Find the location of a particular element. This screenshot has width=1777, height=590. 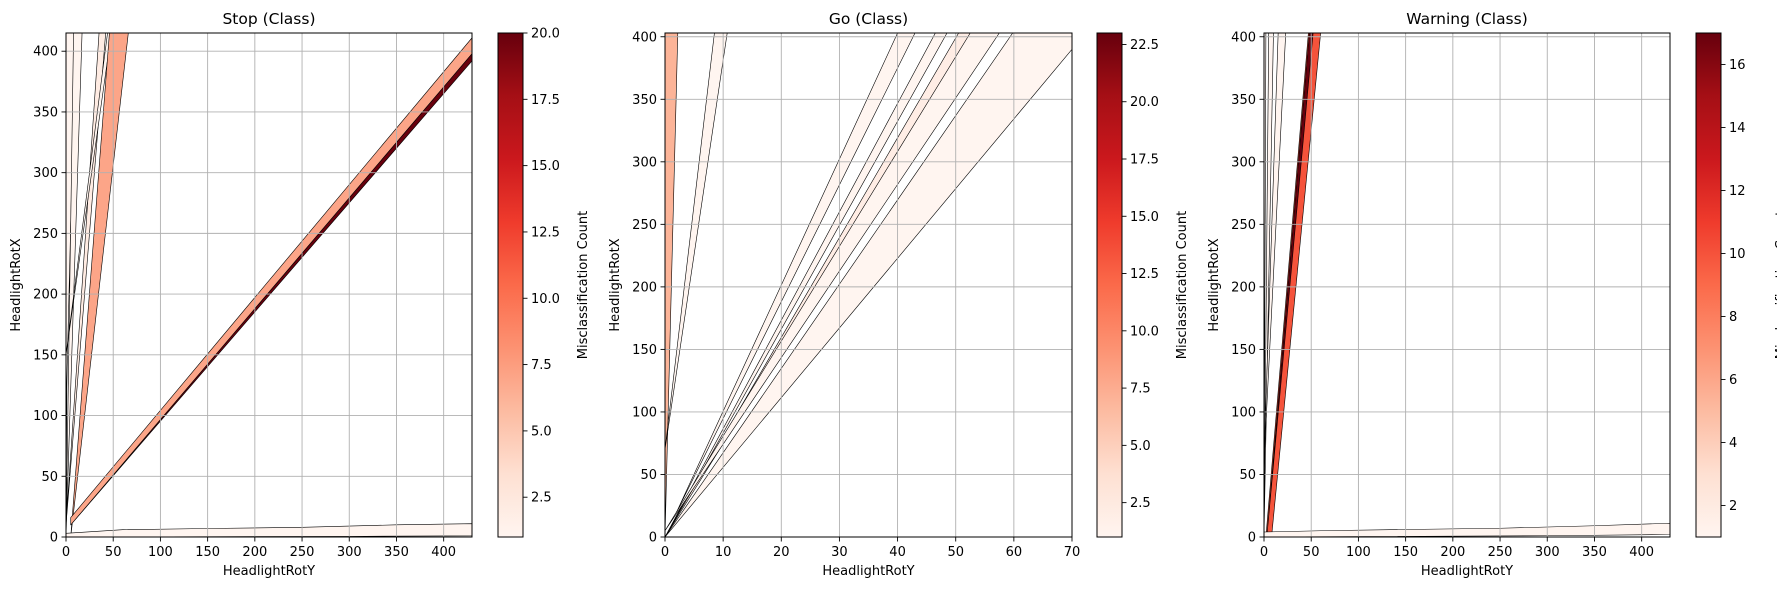

colorbar-tick-label: 22.5 is located at coordinates (1144, 45).